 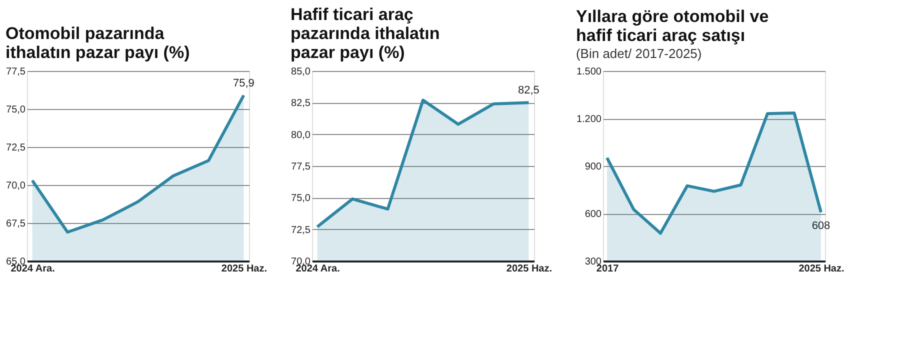 I want to click on chart-subtitle: (Bin adet/ 2017-2025), so click(x=639, y=53).